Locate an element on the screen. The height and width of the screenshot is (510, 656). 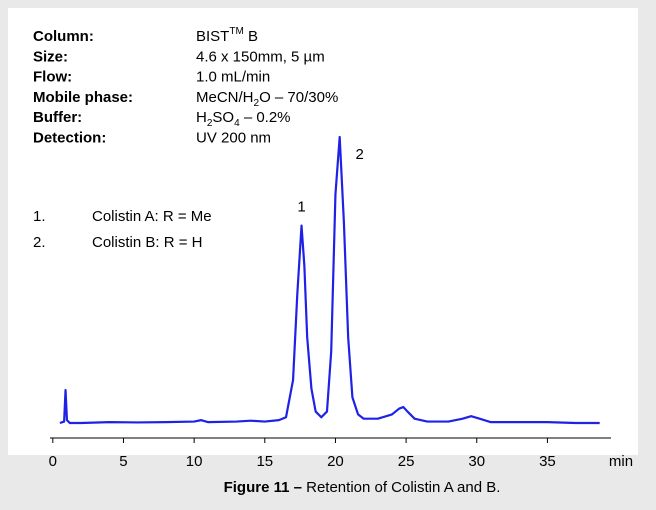
condition-part: UV 200 nm is located at coordinates (233, 137).